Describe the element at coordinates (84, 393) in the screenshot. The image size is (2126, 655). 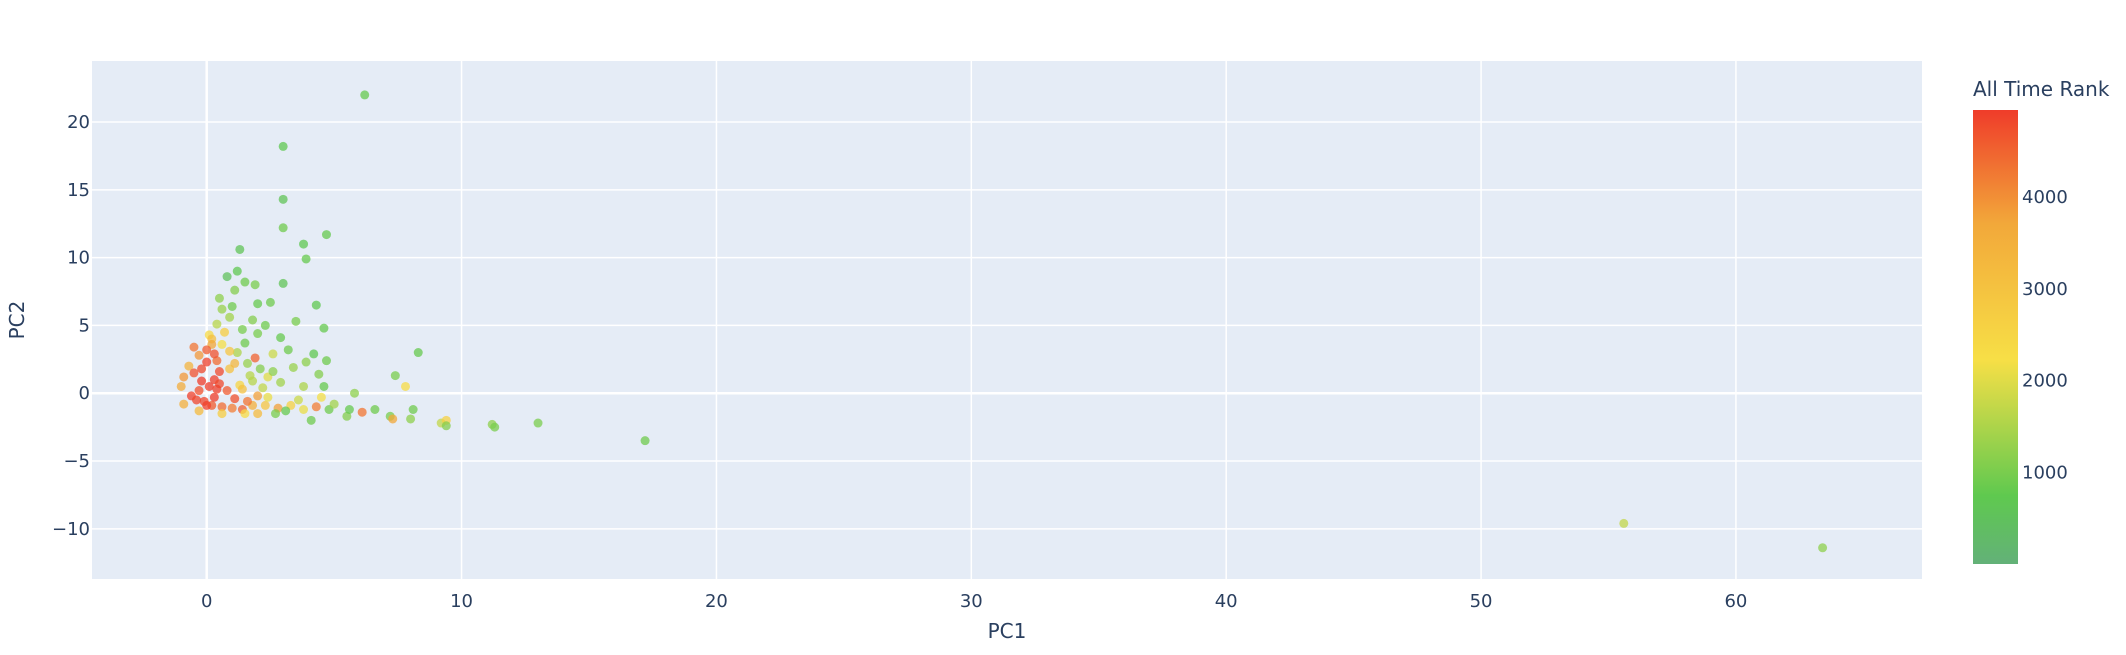
I see `y-tick-label: 0` at that location.